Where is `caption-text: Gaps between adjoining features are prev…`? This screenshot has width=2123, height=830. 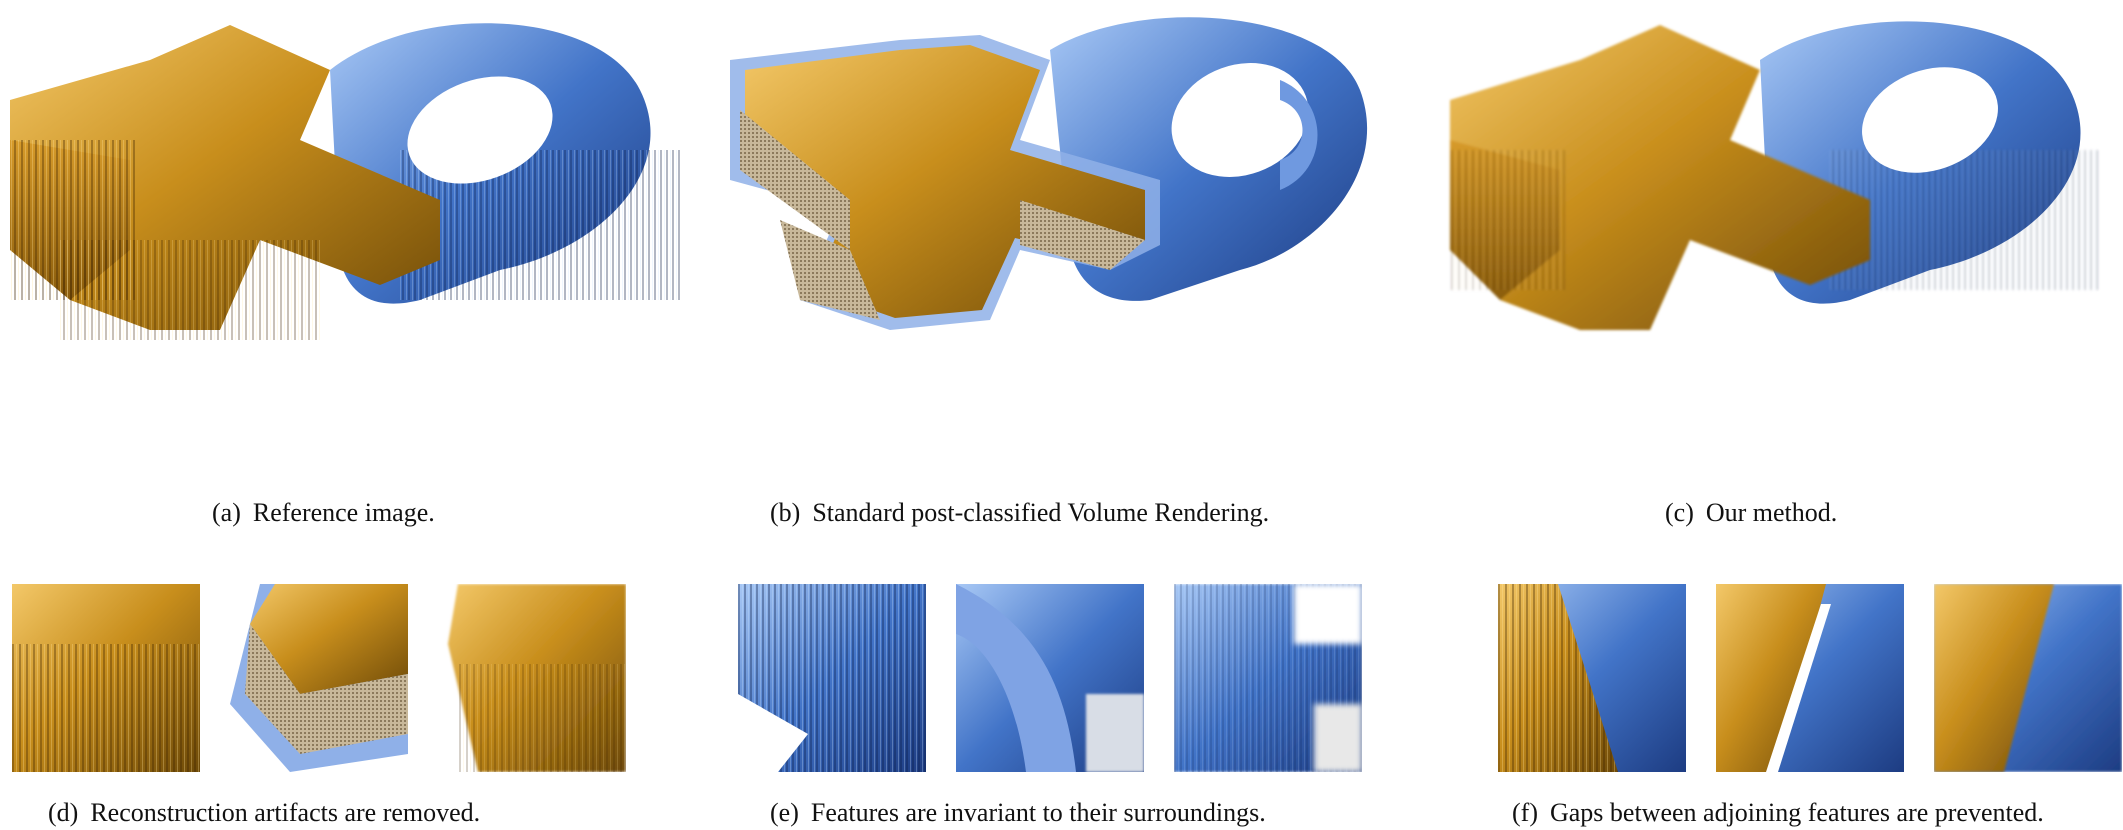 caption-text: Gaps between adjoining features are prev… is located at coordinates (1796, 812).